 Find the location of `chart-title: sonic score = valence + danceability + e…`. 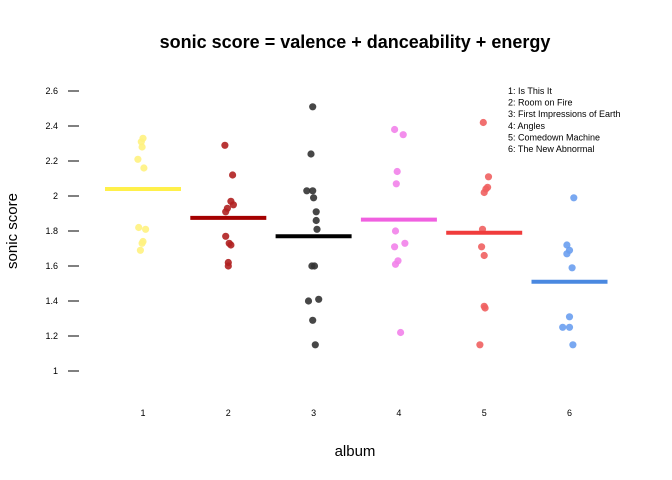

chart-title: sonic score = valence + danceability + e… is located at coordinates (355, 42).